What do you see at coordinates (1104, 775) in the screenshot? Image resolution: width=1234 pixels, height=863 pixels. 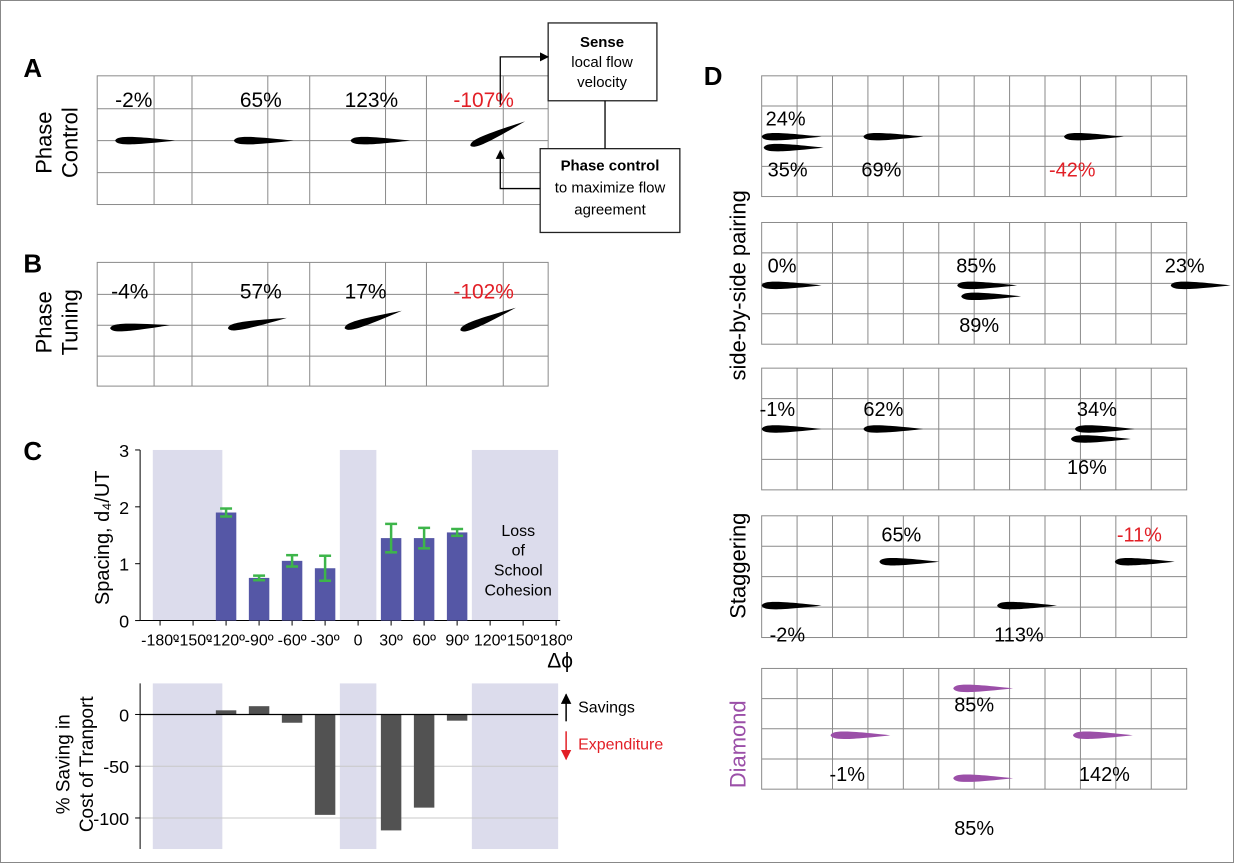 I see `d-row5-label: 142%` at bounding box center [1104, 775].